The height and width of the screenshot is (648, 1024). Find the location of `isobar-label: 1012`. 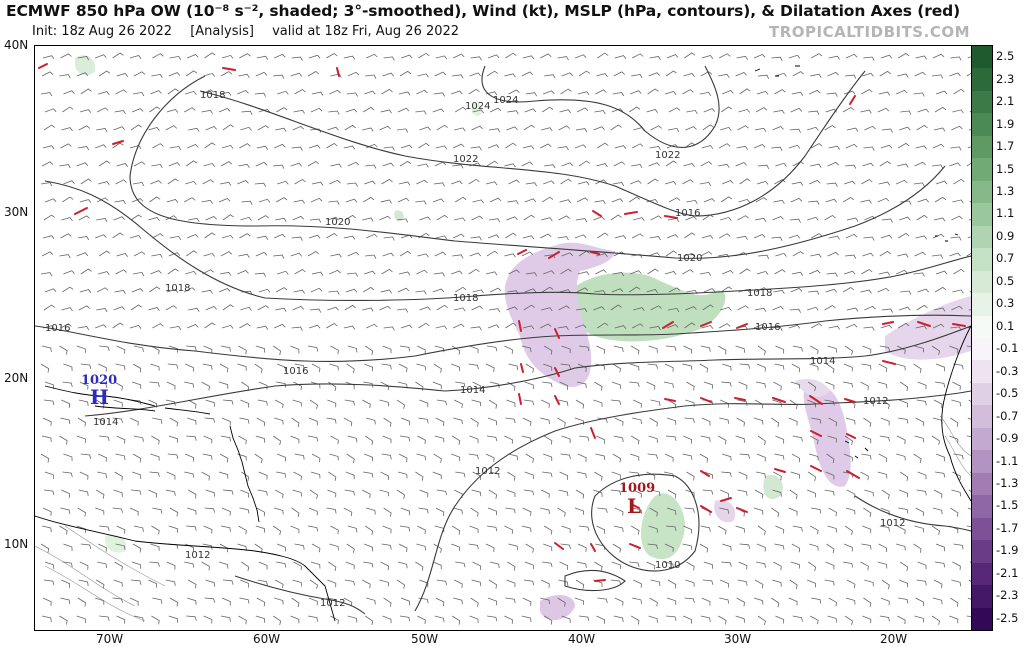

isobar-label: 1012 is located at coordinates (332, 603).